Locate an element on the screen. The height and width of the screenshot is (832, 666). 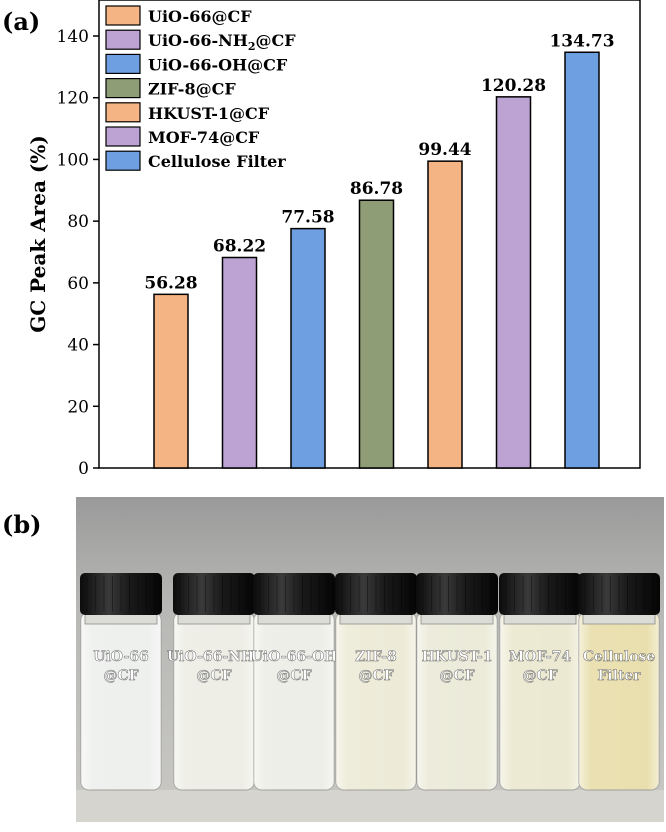
vial-label-line1: Cellulose is located at coordinates (619, 657).